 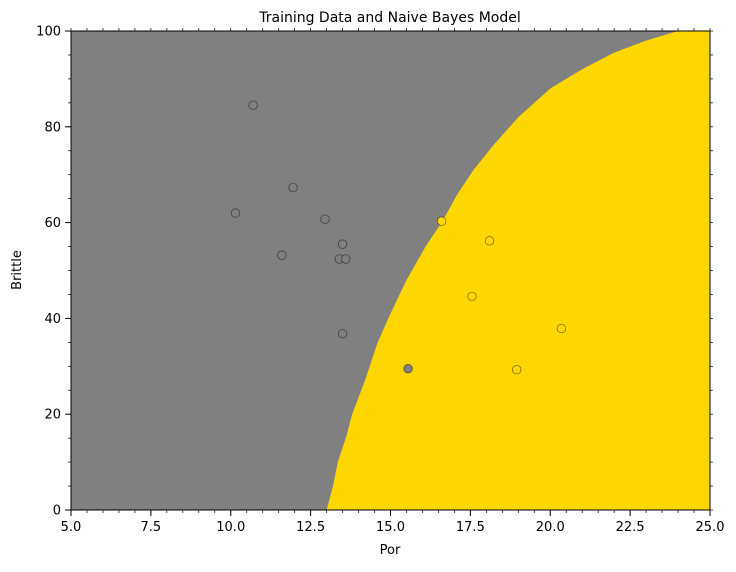 I want to click on y-tick-label: 60, so click(x=52, y=223).